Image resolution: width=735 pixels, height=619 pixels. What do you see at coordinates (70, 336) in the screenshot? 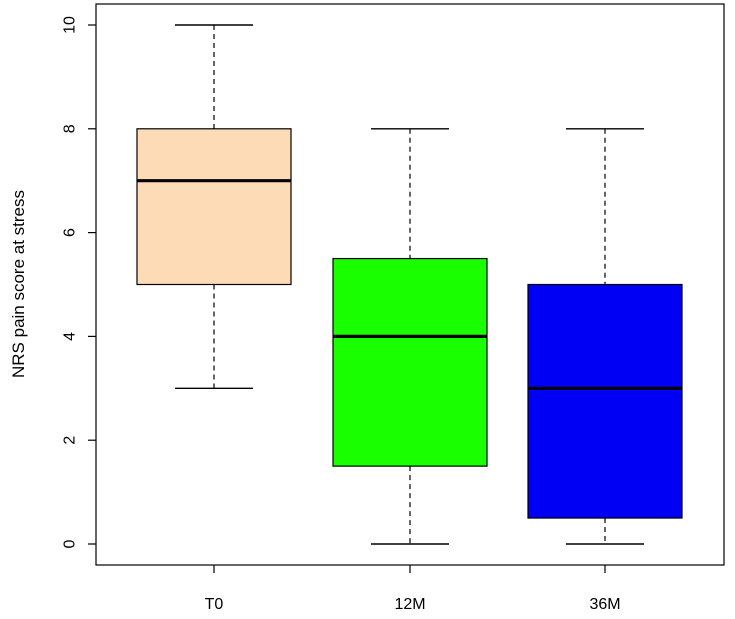
I see `y-tick-label: 4` at bounding box center [70, 336].